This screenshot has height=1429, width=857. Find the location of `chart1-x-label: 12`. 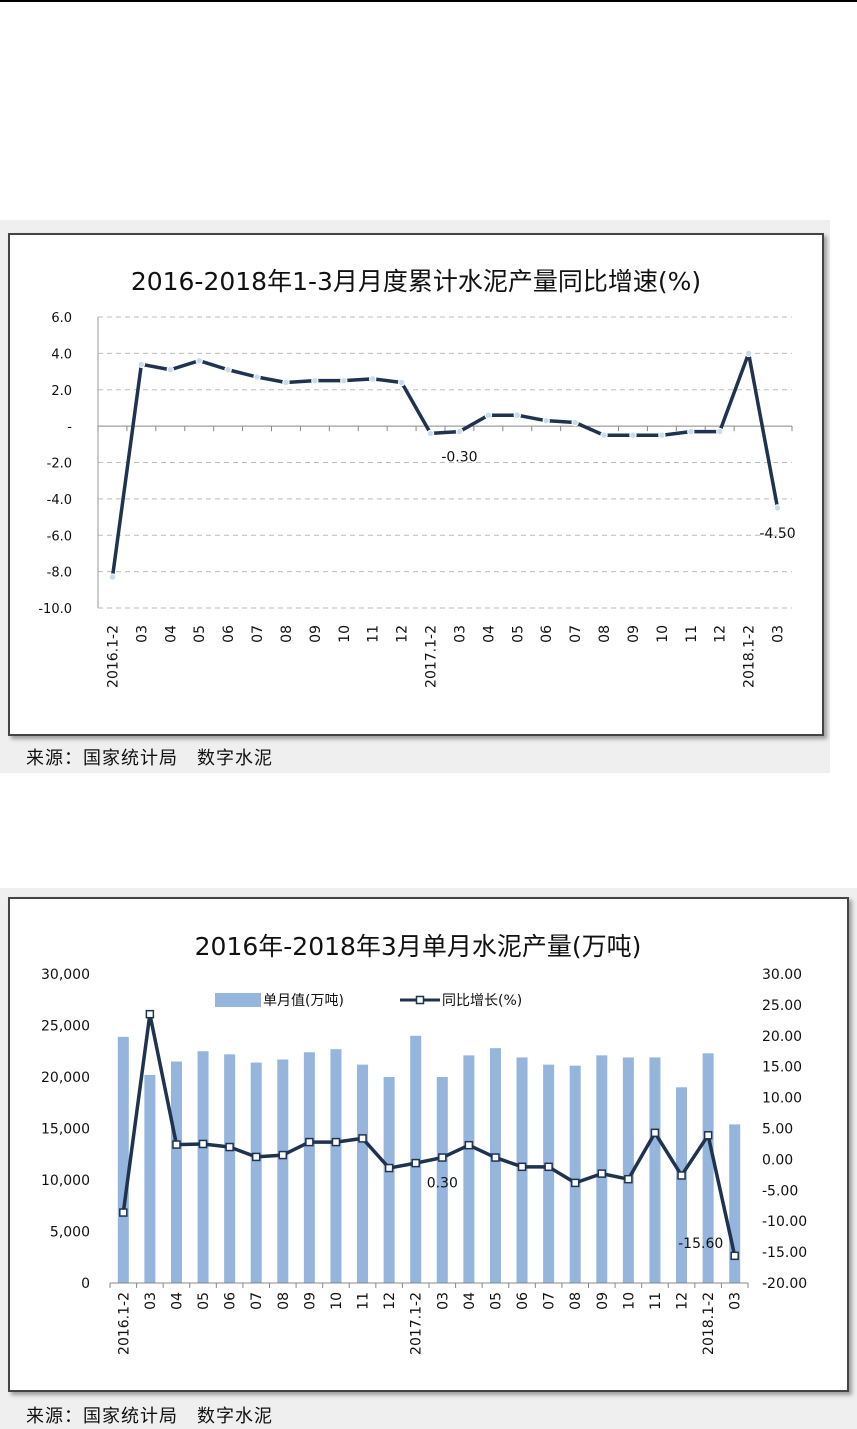

chart1-x-label: 12 is located at coordinates (403, 634).